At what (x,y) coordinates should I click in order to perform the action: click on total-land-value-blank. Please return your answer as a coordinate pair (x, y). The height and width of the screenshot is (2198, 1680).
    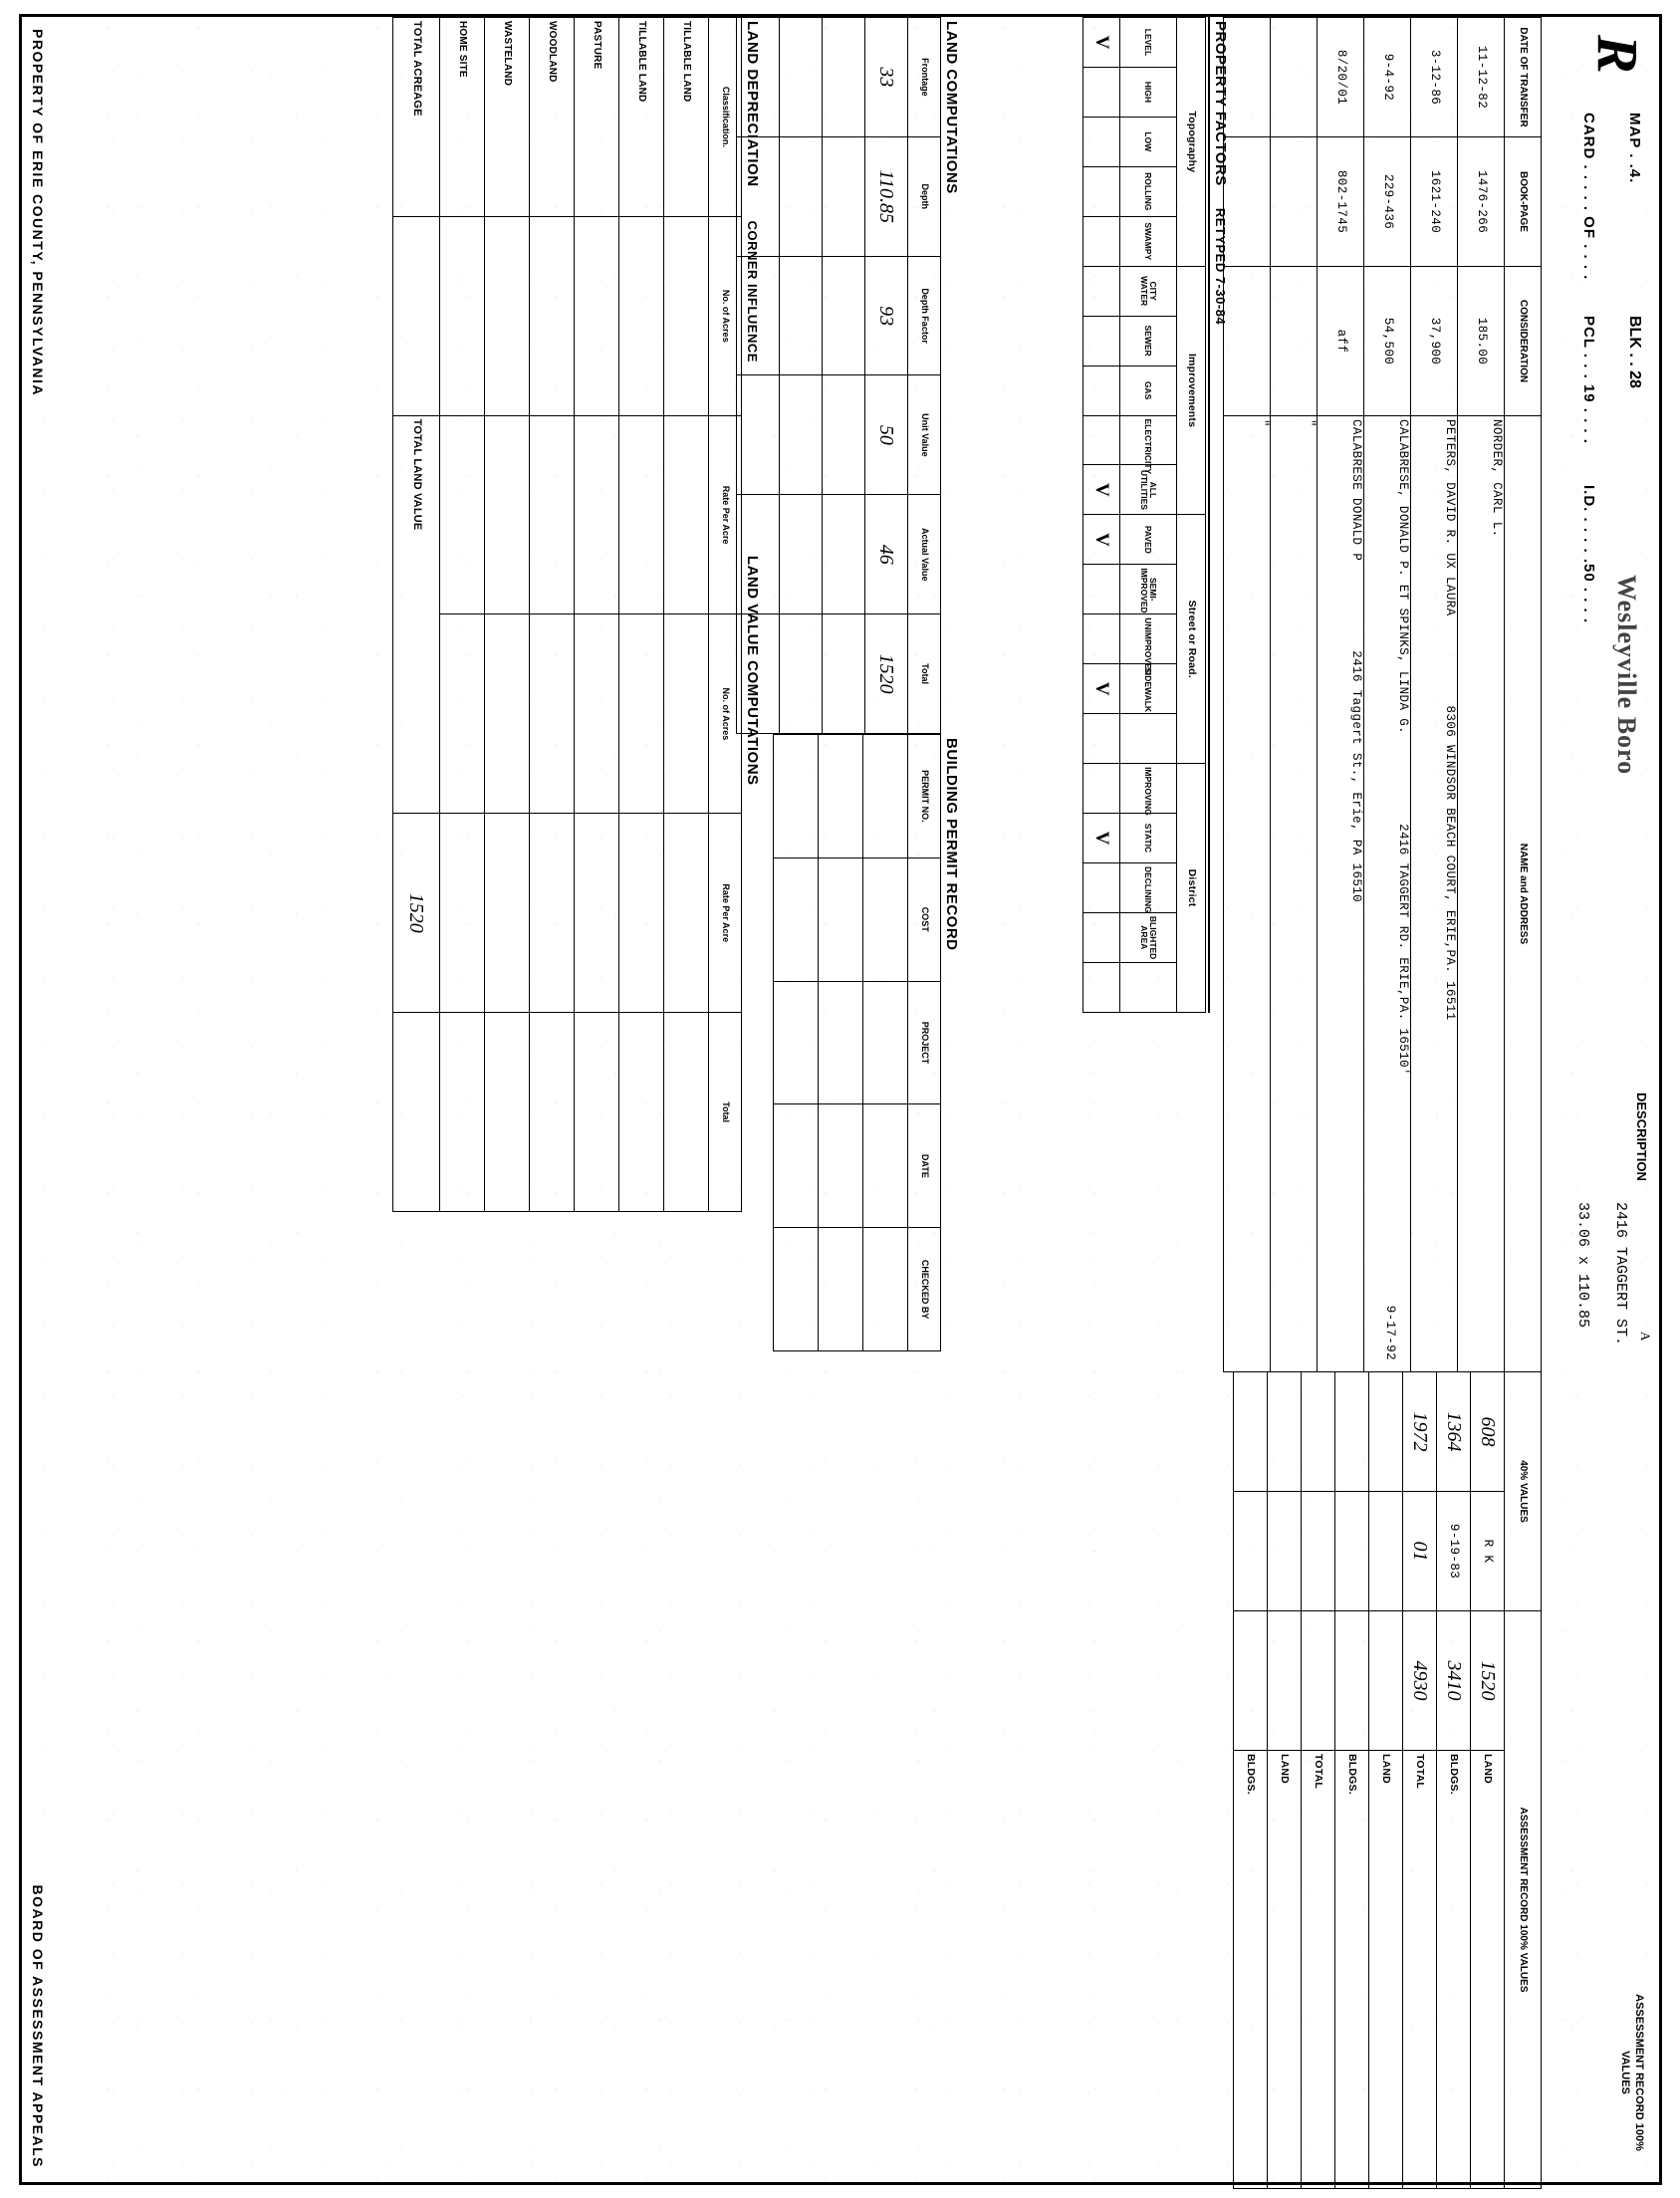
    Looking at the image, I should click on (415, 1111).